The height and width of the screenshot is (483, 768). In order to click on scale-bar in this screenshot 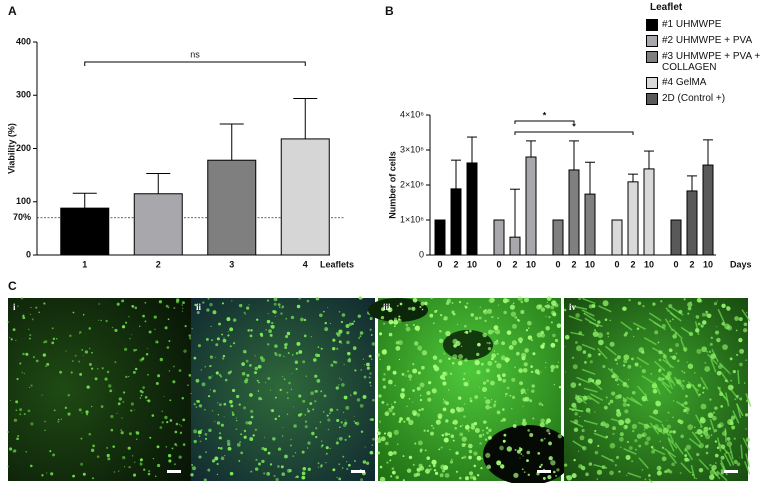, I will do `click(358, 471)`.